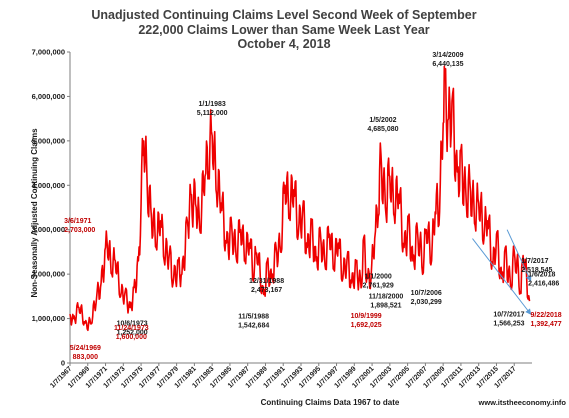 This screenshot has height=418, width=569. Describe the element at coordinates (253, 325) in the screenshot. I see `annotation-value: 1,542,684` at that location.